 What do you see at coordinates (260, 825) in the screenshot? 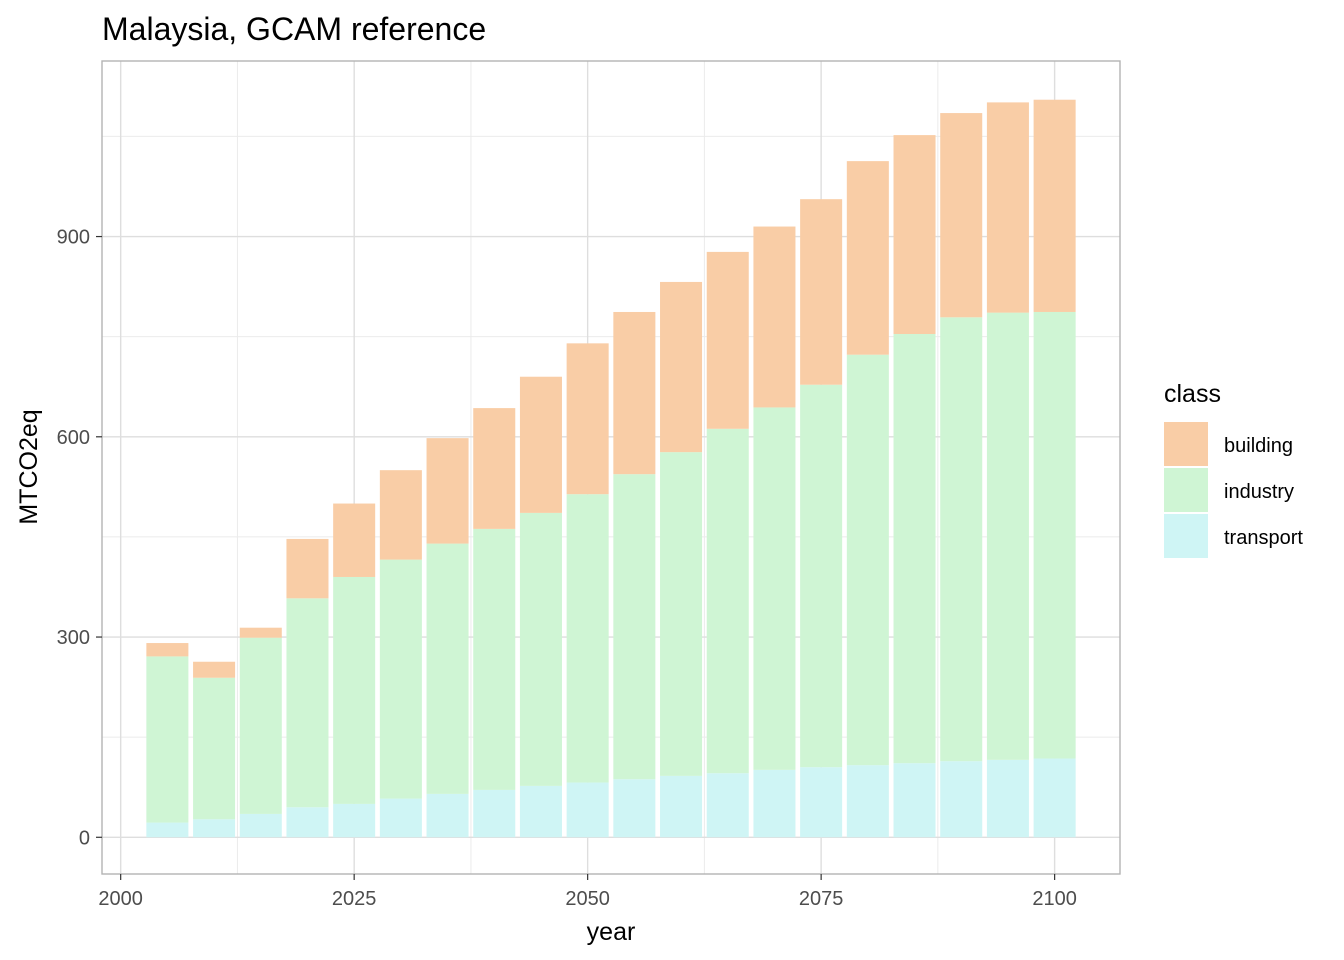
I see `bar-transport-2015` at bounding box center [260, 825].